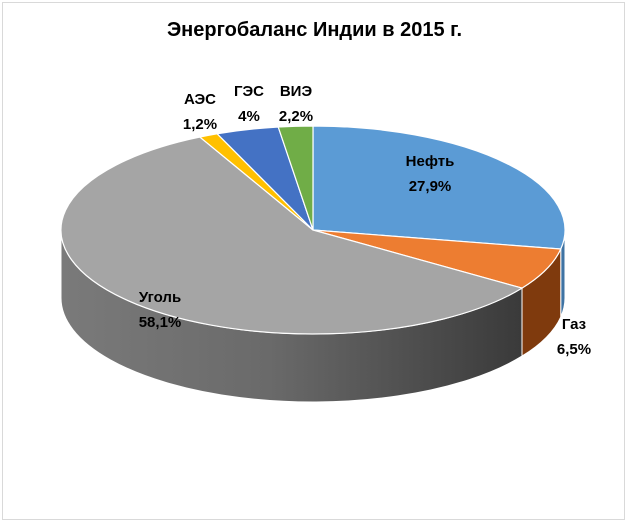  I want to click on chart-title: Энергобаланс Индии в 2015 г., so click(314, 30).